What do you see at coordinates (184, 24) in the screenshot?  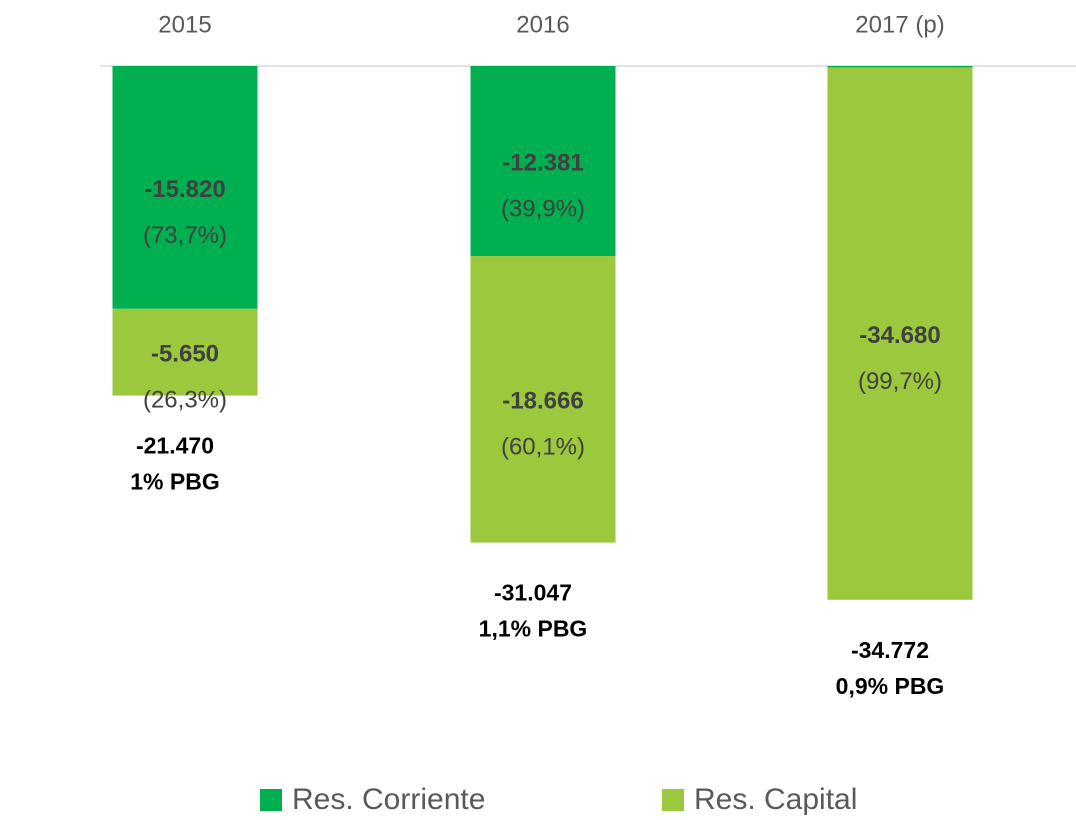 I see `category-label: 2015` at bounding box center [184, 24].